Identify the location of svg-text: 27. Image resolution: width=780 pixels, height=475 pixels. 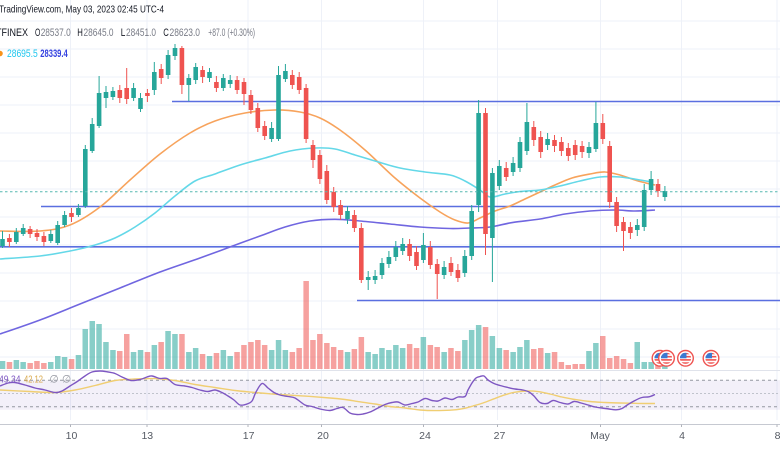
(500, 436).